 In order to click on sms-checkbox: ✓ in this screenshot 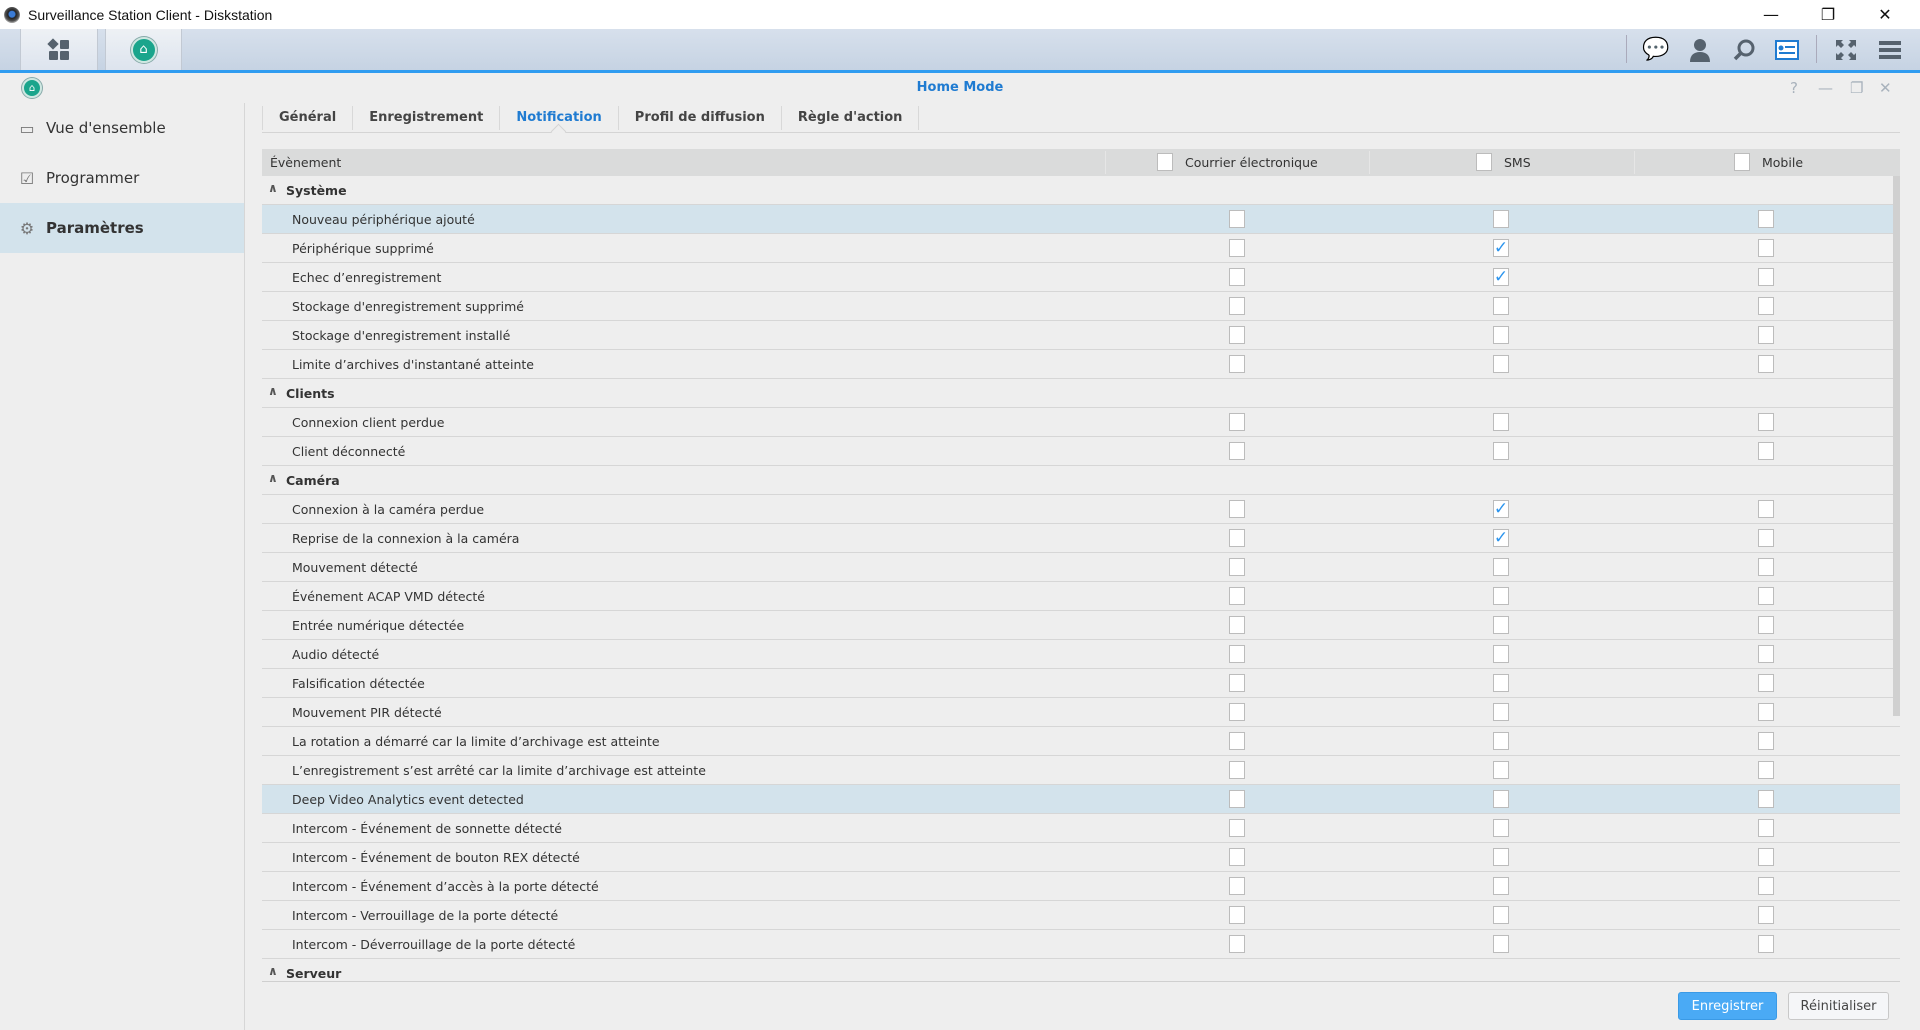, I will do `click(1501, 538)`.